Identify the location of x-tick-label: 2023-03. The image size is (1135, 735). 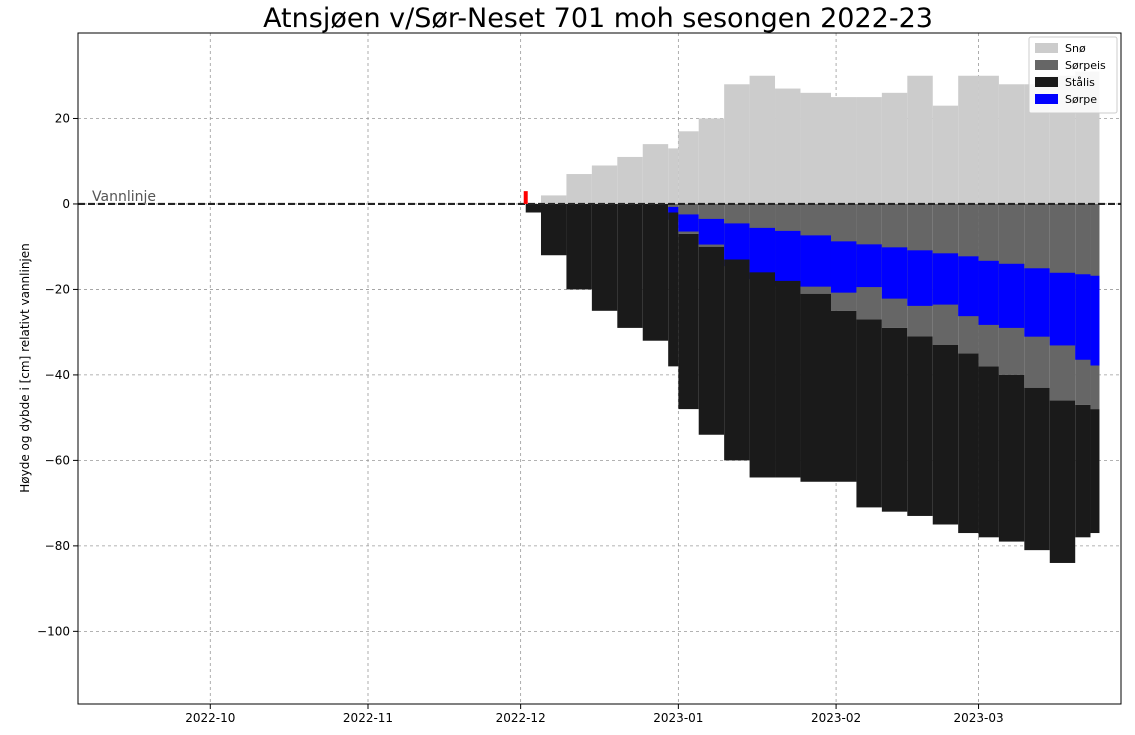
(978, 718).